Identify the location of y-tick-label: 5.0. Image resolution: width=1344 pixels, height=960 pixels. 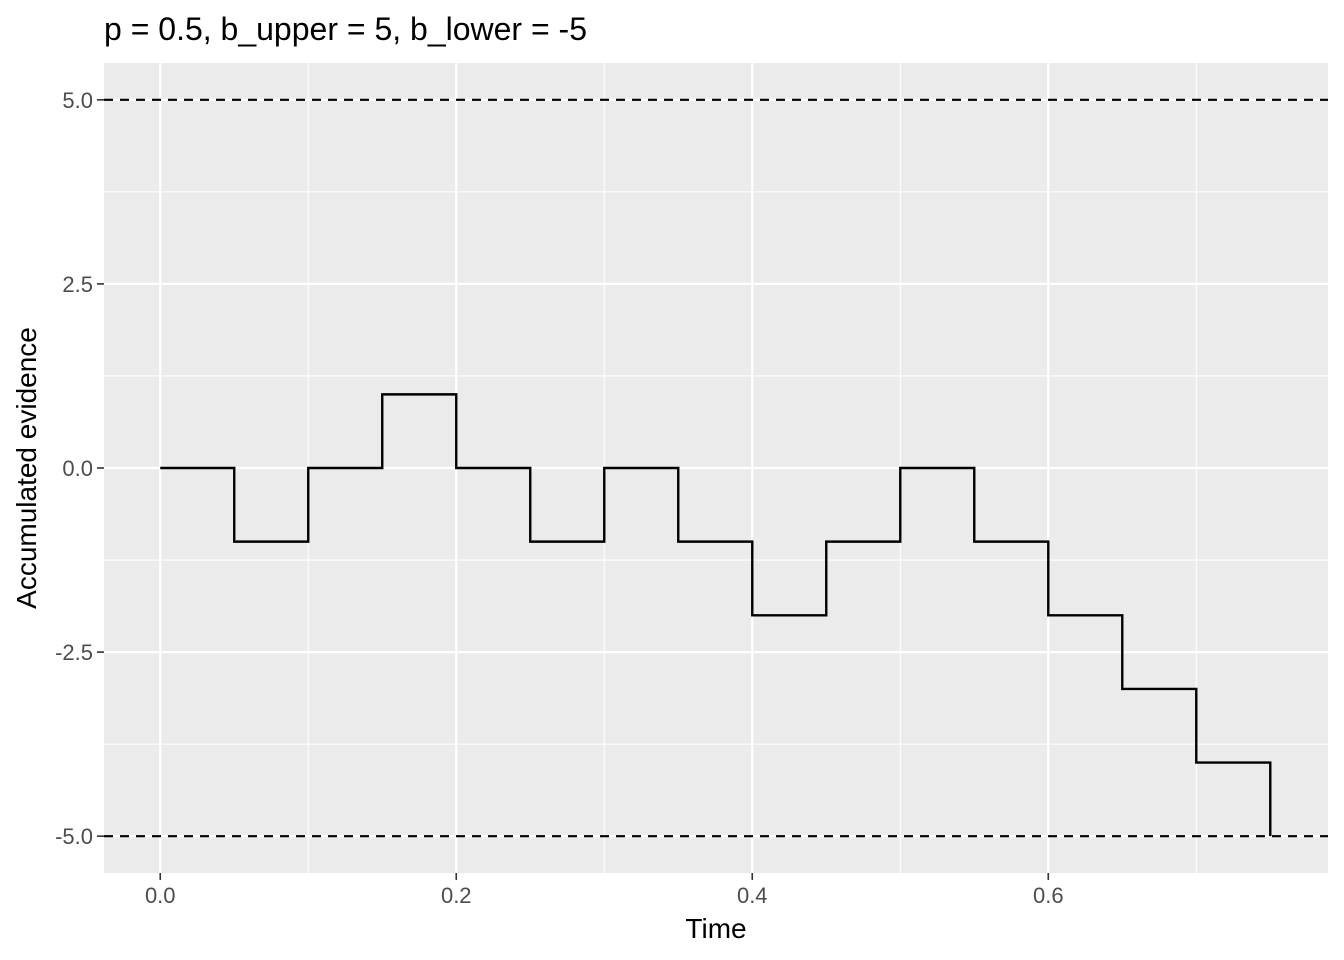
(77, 100).